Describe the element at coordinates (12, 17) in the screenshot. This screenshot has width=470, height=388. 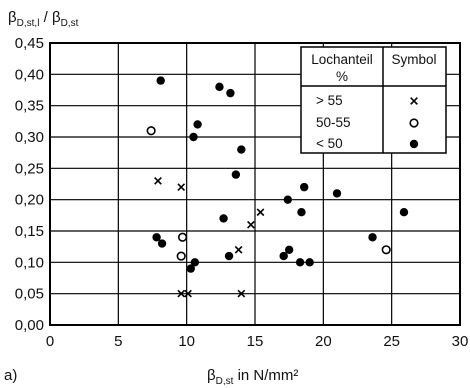
I see `y-axis-title-beta1: β` at that location.